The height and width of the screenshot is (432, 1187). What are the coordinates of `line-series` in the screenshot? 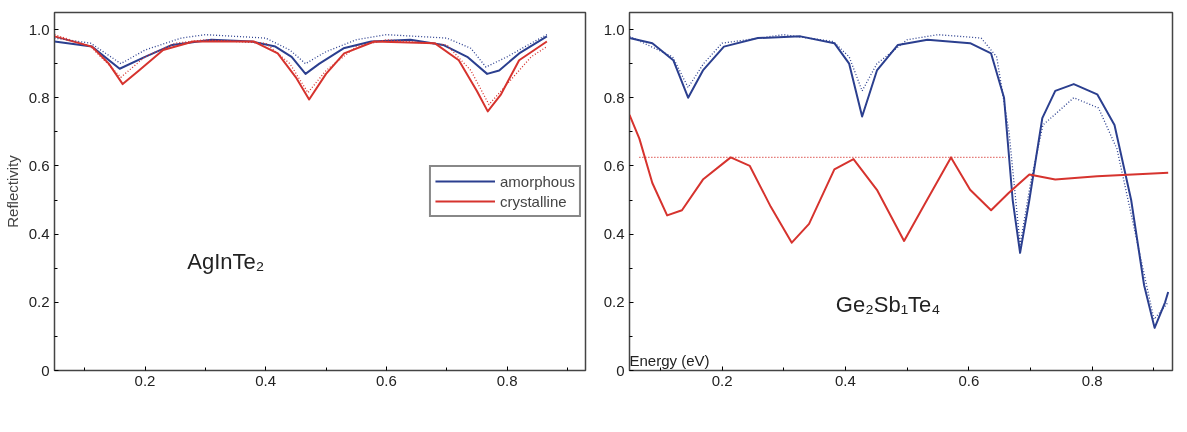 It's located at (899, 178).